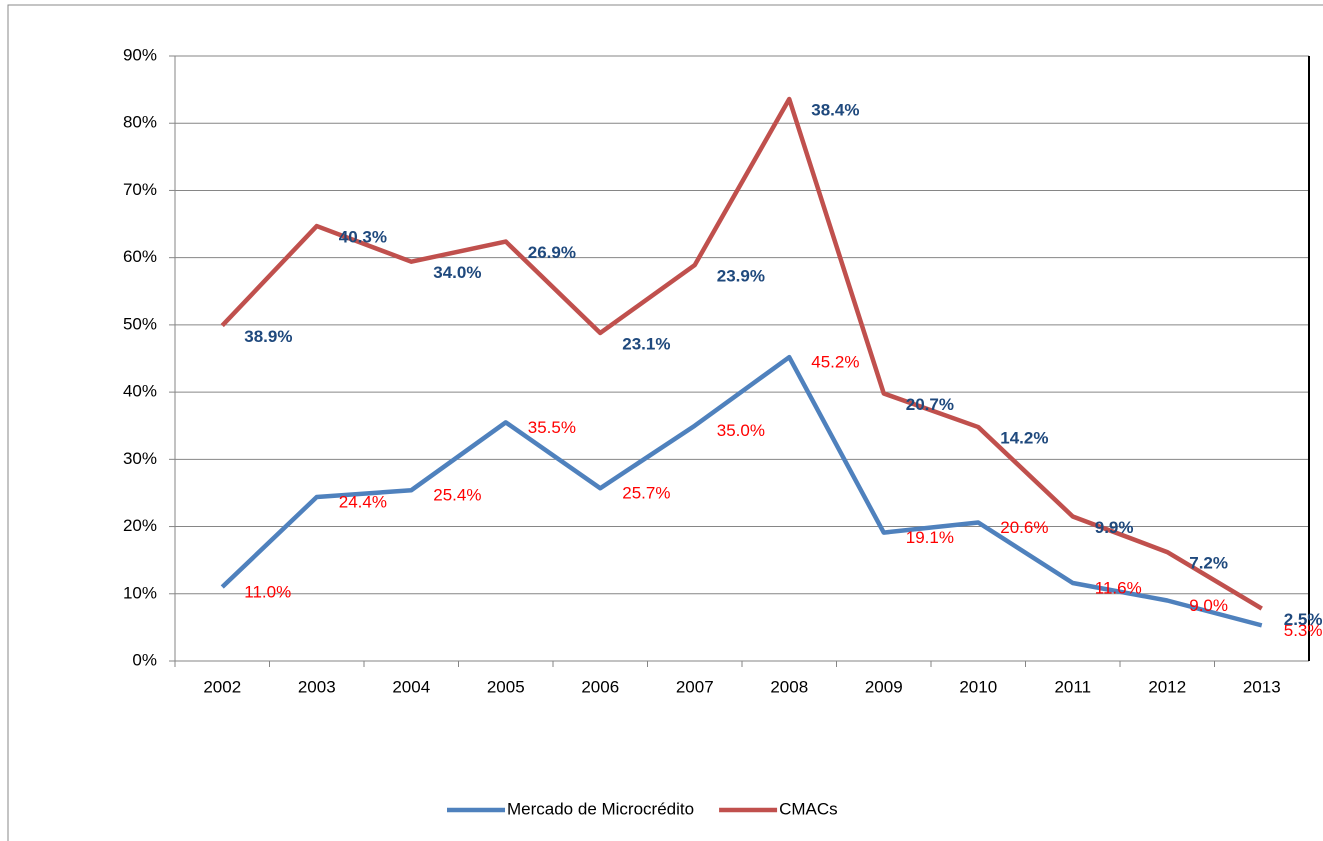 This screenshot has width=1323, height=841. Describe the element at coordinates (600, 686) in the screenshot. I see `x-tick-label: 2006` at that location.